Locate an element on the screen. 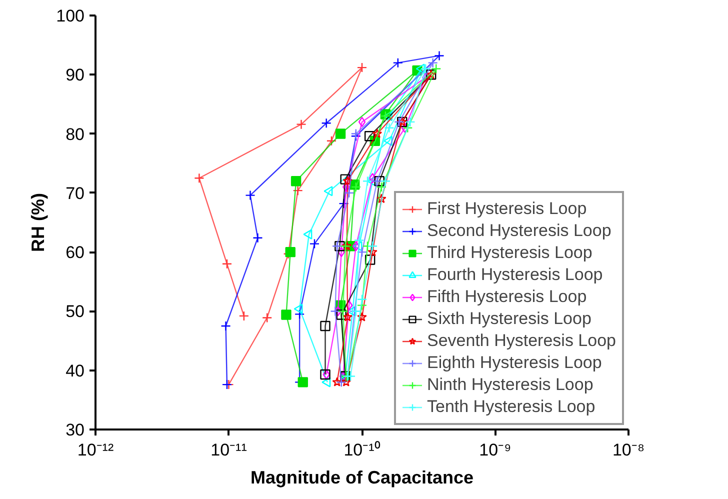  x-tick-label: 10⁻¹⁰ is located at coordinates (362, 450).